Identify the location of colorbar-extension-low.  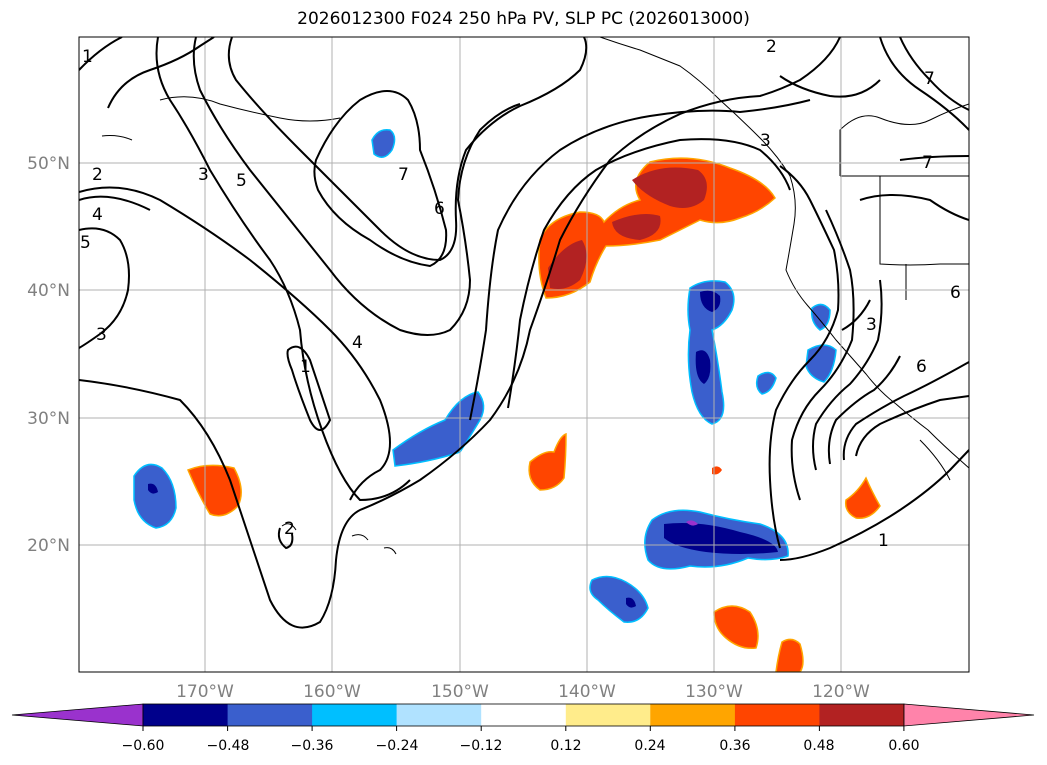
(77, 715).